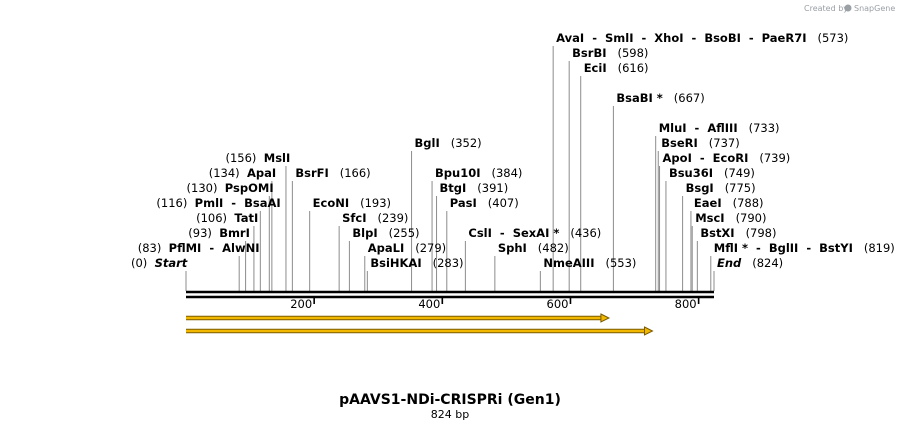 The image size is (901, 430). What do you see at coordinates (211, 218) in the screenshot?
I see `cut-position: (106)` at bounding box center [211, 218].